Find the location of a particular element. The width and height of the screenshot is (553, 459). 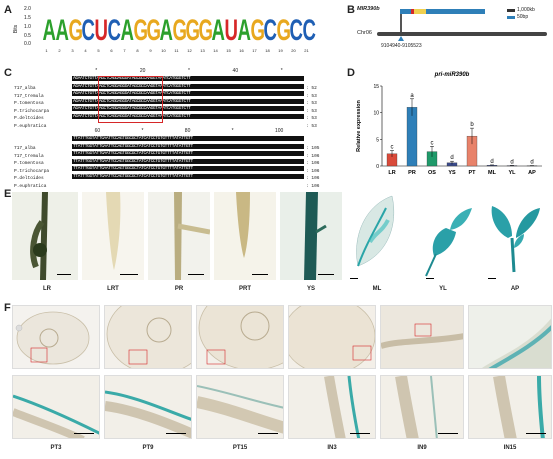

photo-label-ys: YS is located at coordinates (310, 289).